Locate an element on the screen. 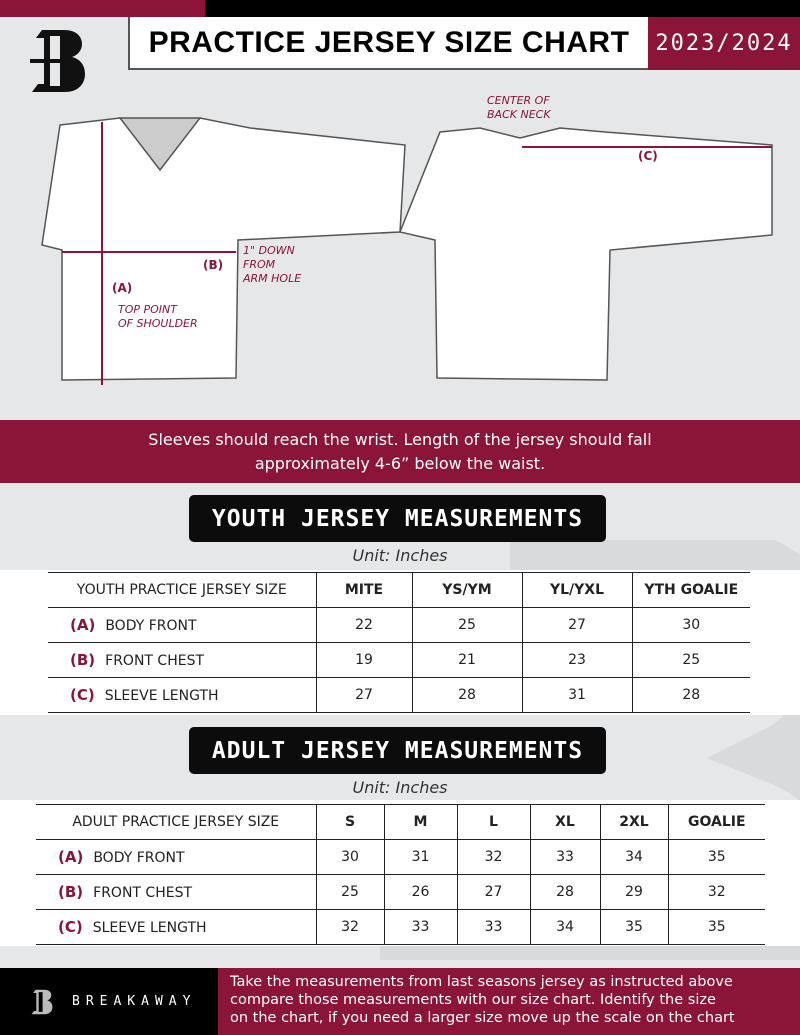 The image size is (800, 1035). brand-name: BREAKAWAY is located at coordinates (134, 1001).